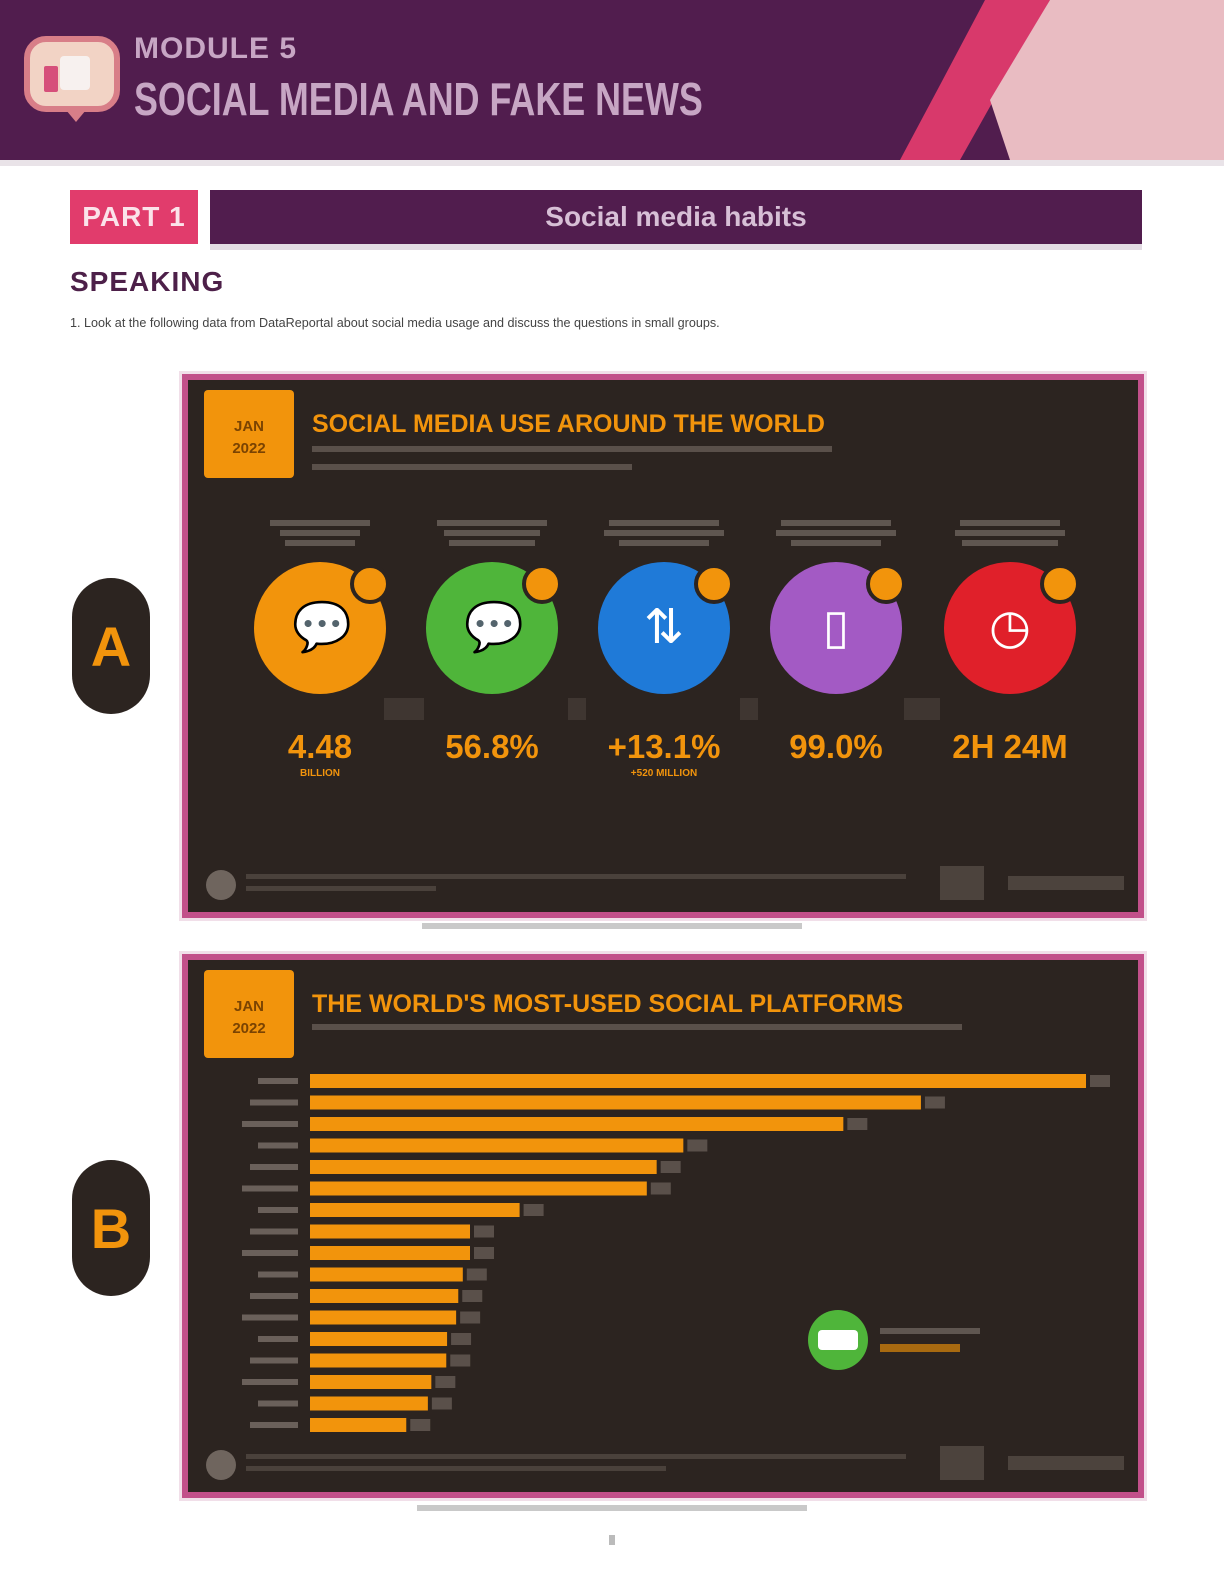  I want to click on we-are-social-logo, so click(962, 883).